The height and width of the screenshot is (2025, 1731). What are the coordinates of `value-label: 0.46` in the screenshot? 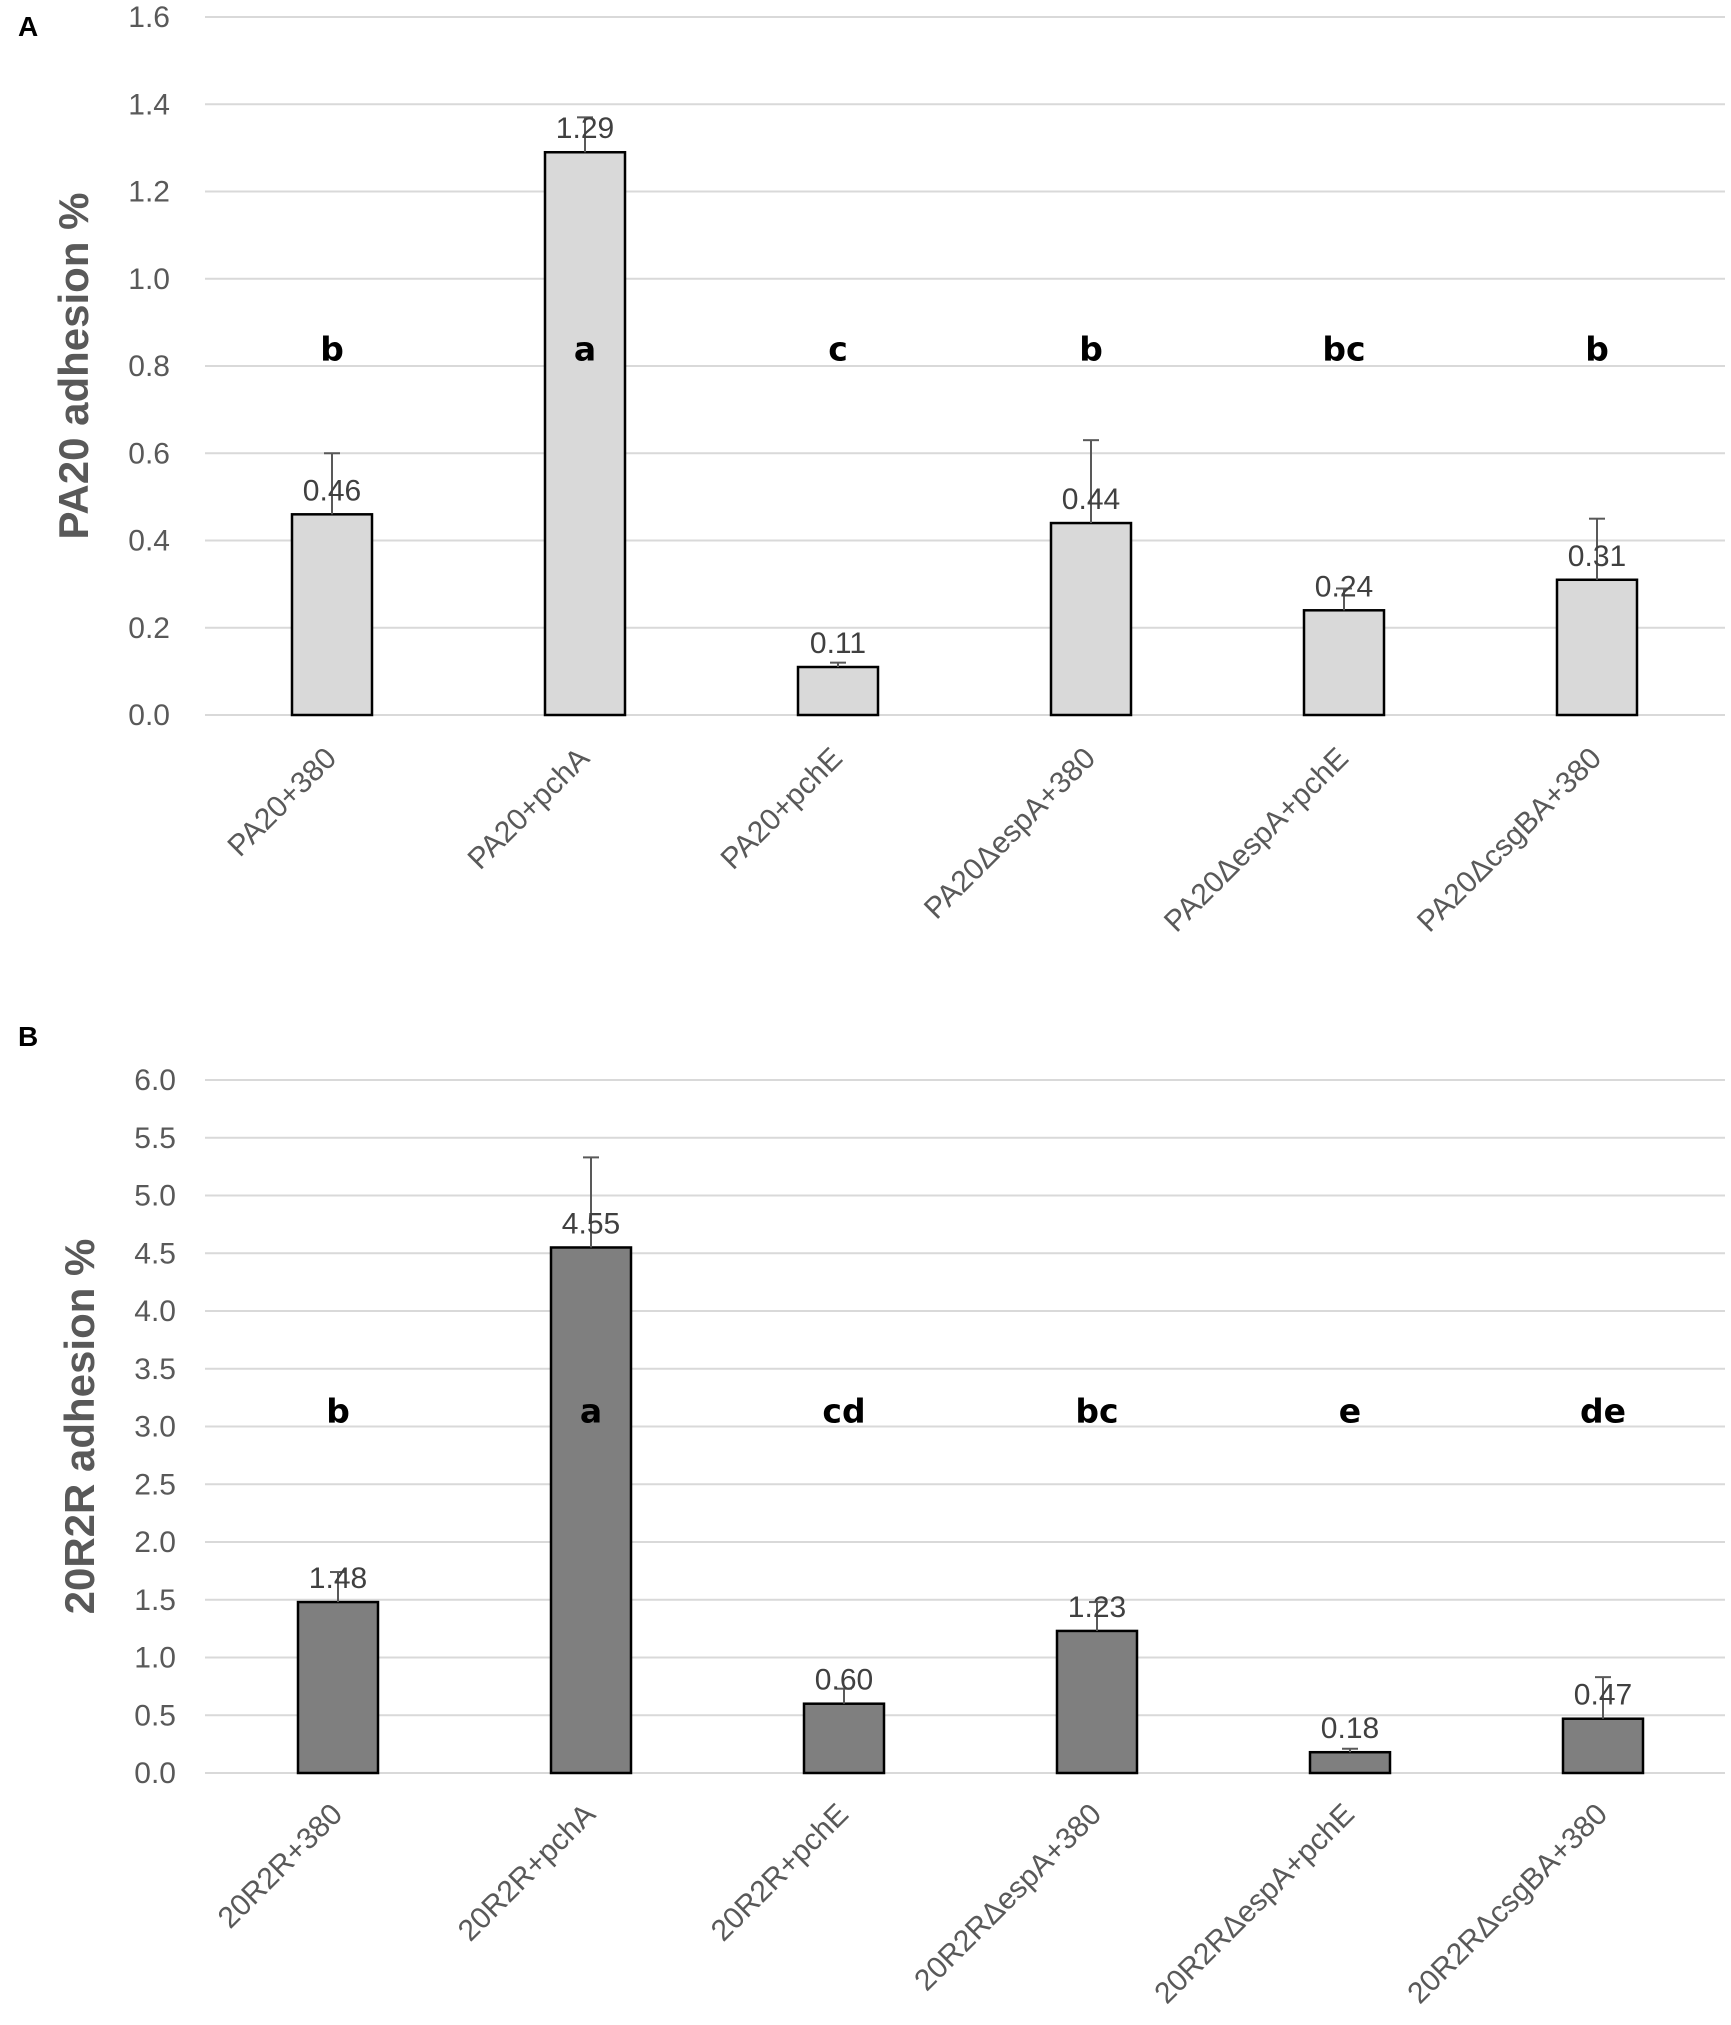 It's located at (332, 490).